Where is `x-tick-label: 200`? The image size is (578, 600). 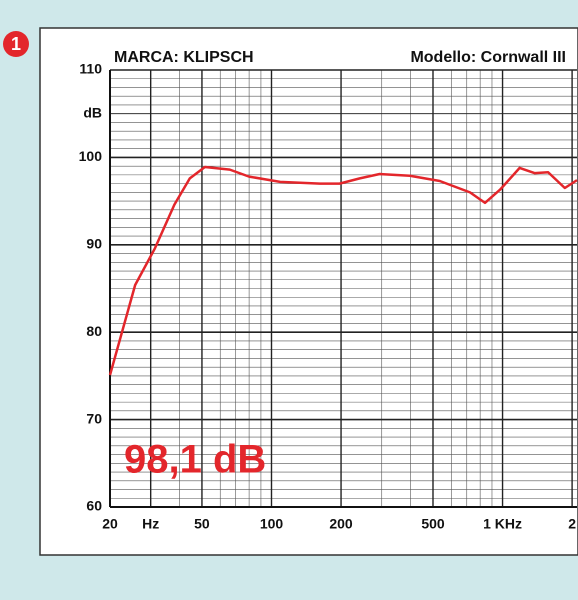 x-tick-label: 200 is located at coordinates (341, 524).